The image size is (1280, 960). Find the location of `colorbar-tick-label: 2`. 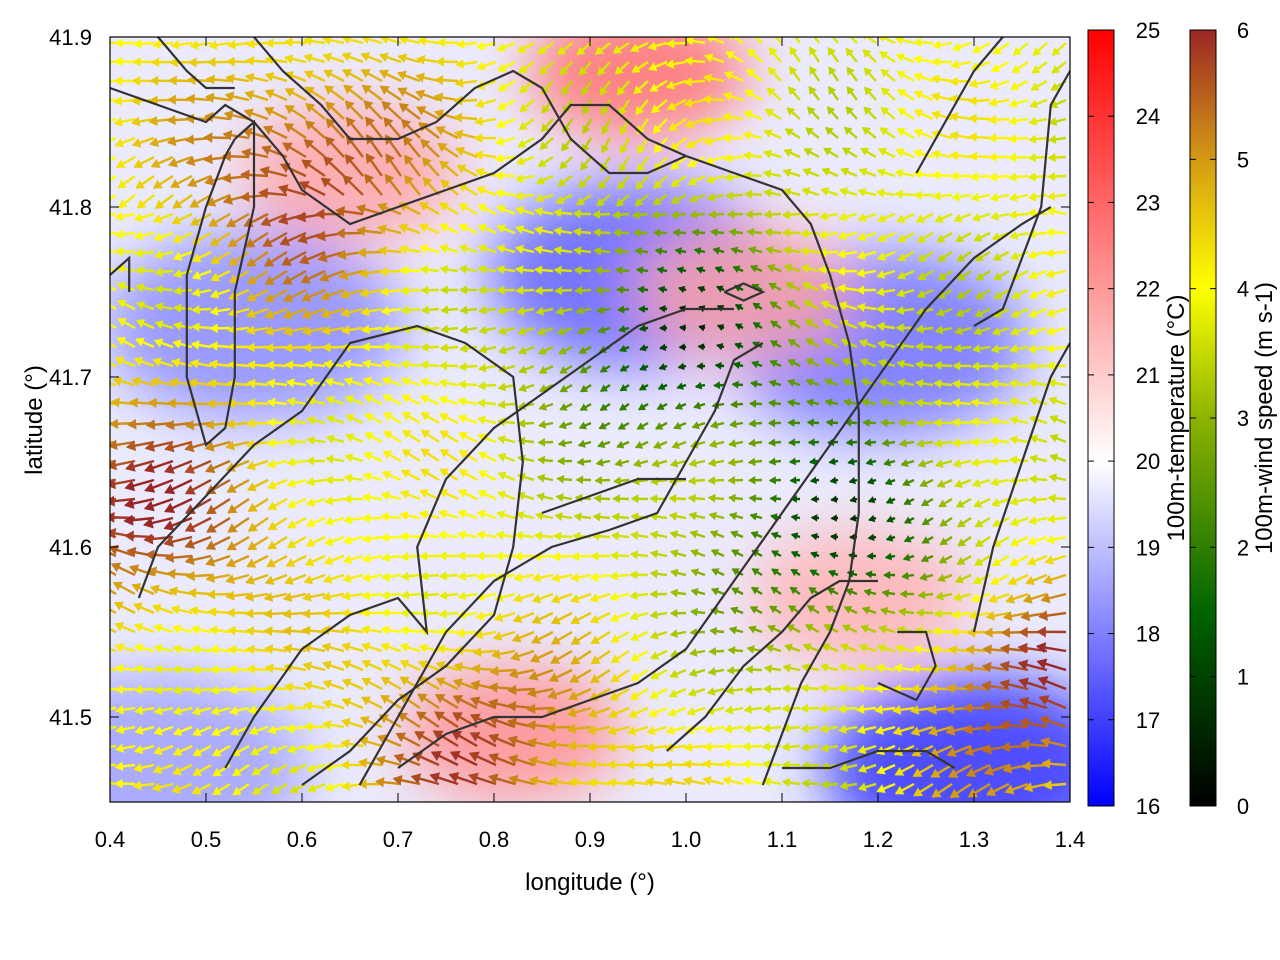

colorbar-tick-label: 2 is located at coordinates (1243, 547).